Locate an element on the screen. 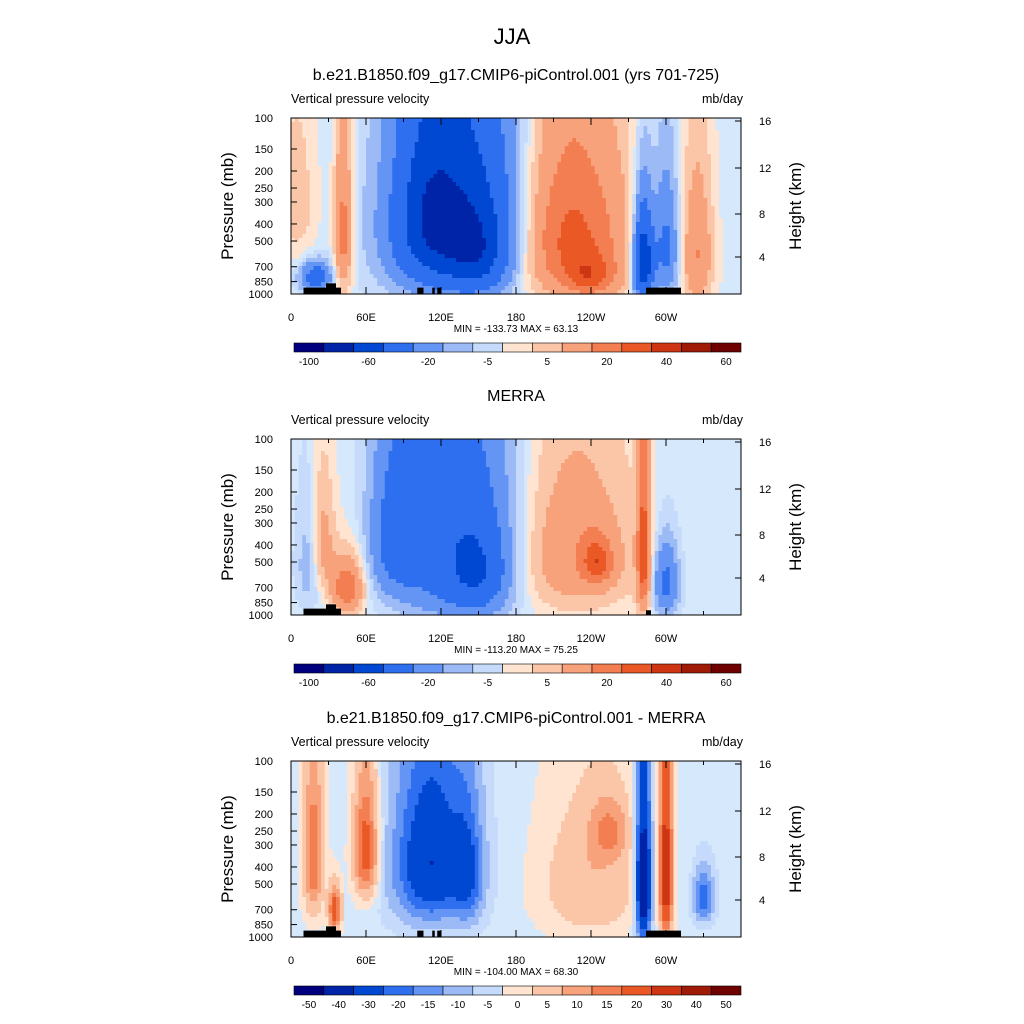 This screenshot has width=1024, height=1024. colorbar-box is located at coordinates (458, 347).